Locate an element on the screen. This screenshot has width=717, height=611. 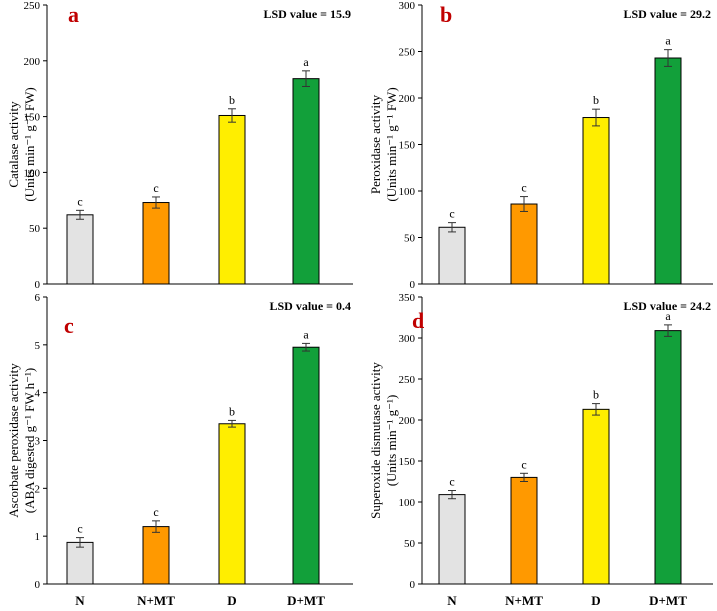
y-tick-label: 3 is located at coordinates (38, 442).